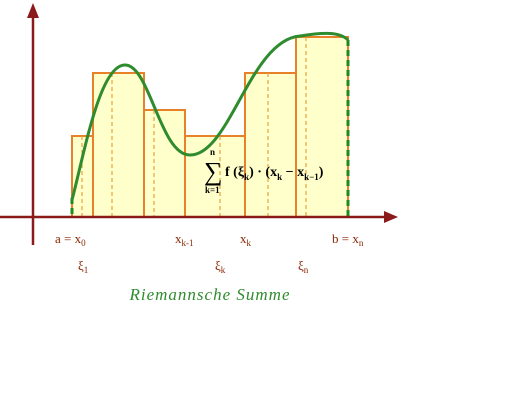 This screenshot has width=512, height=400. Describe the element at coordinates (235, 172) in the screenshot. I see `formula-text: f (ξ` at that location.